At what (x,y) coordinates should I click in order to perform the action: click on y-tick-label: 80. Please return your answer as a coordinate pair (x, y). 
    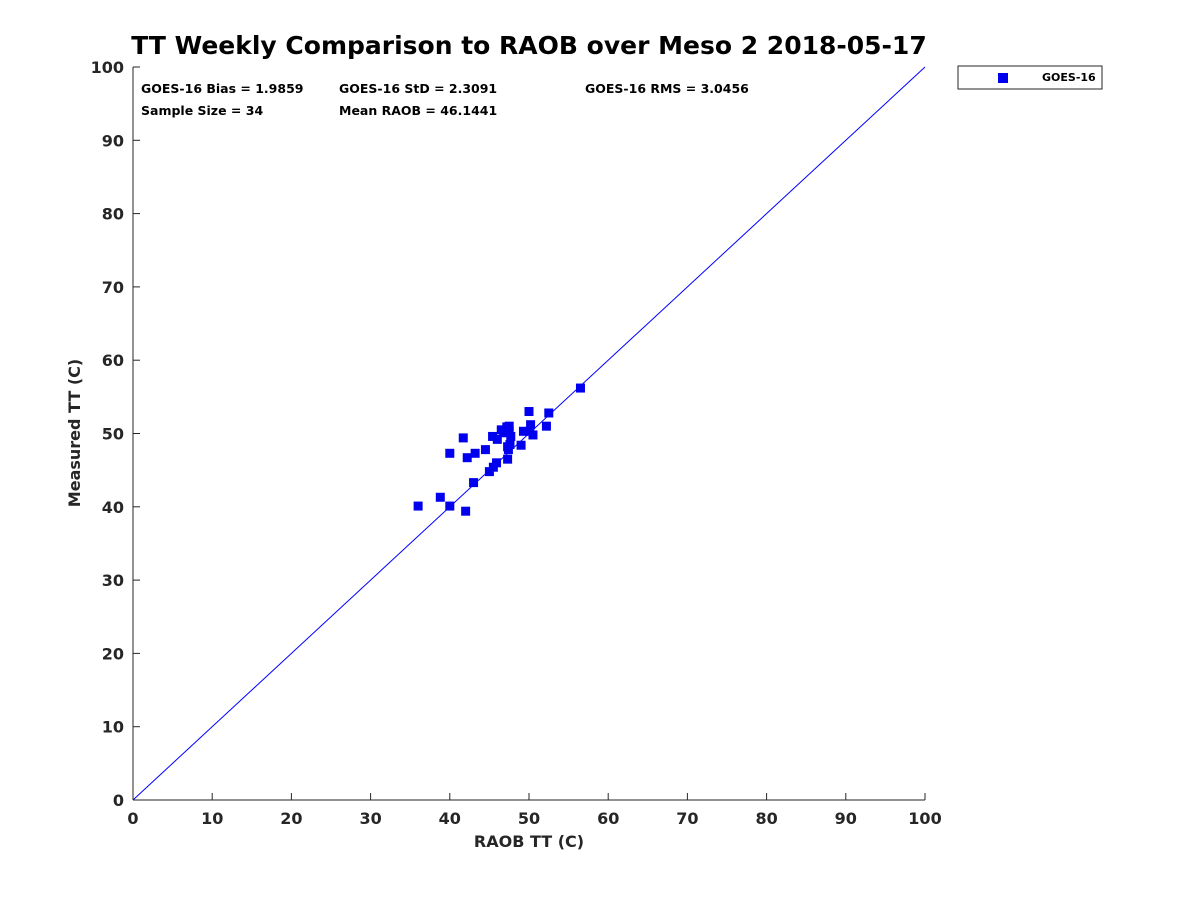
    Looking at the image, I should click on (113, 214).